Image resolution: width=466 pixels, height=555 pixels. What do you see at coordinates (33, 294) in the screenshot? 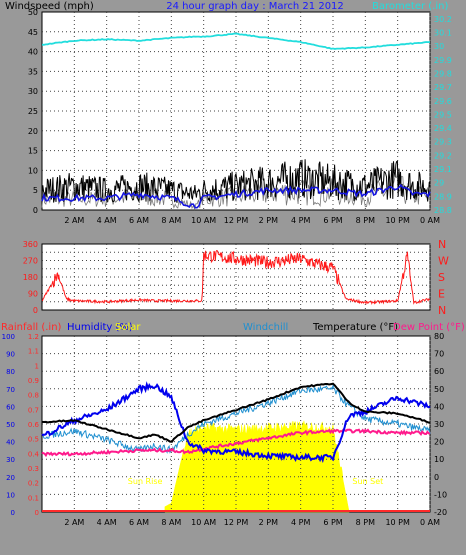
I see `direction-tick-label: 90` at bounding box center [33, 294].